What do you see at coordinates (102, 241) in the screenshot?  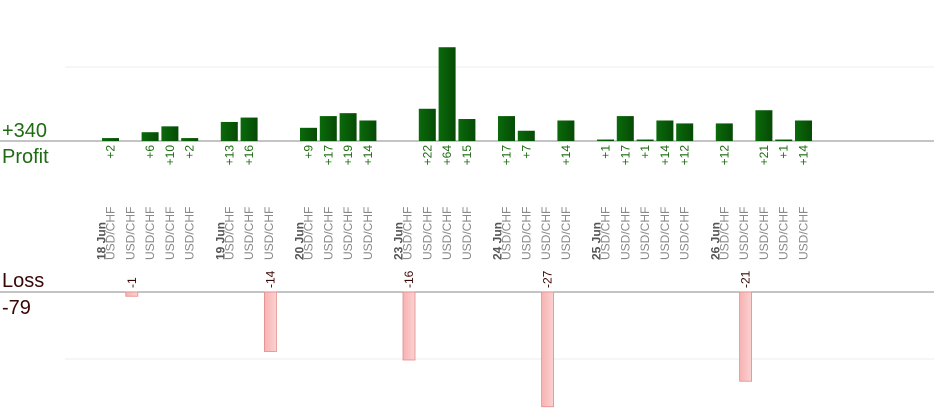 I see `date-label: 18 Jun` at bounding box center [102, 241].